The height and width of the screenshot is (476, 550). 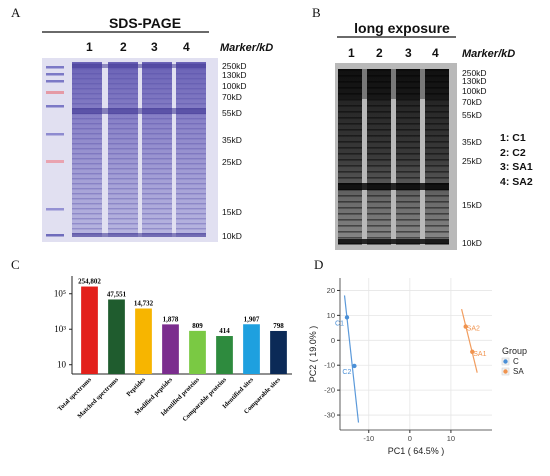 I want to click on gel-a-marker-header: Marker/kD, so click(x=247, y=48).